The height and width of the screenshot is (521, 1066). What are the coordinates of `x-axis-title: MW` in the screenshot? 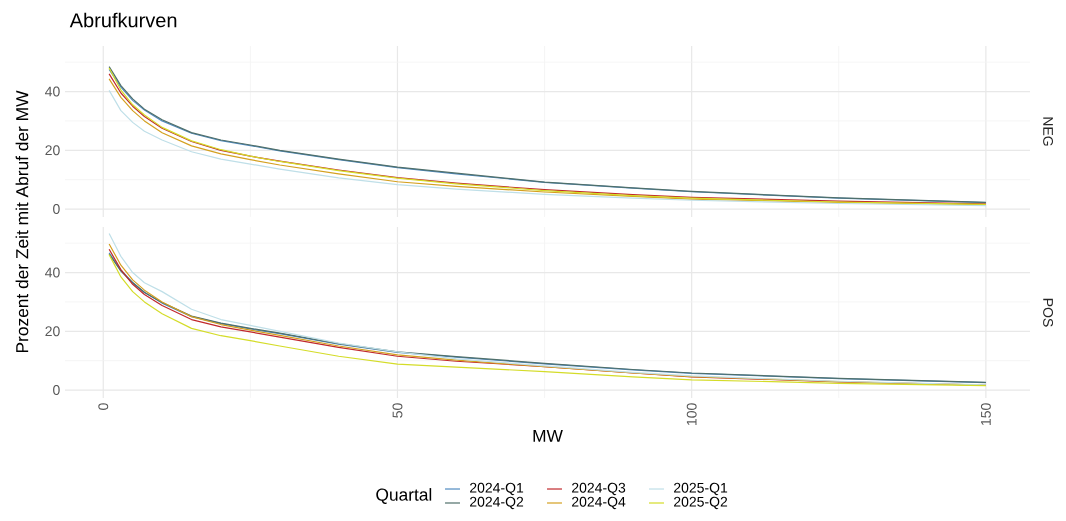 It's located at (548, 435).